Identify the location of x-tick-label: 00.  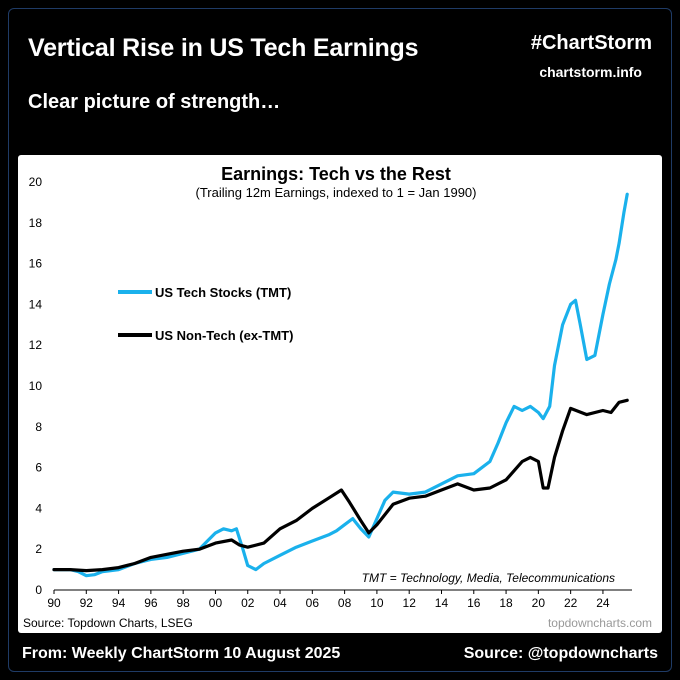
(216, 603).